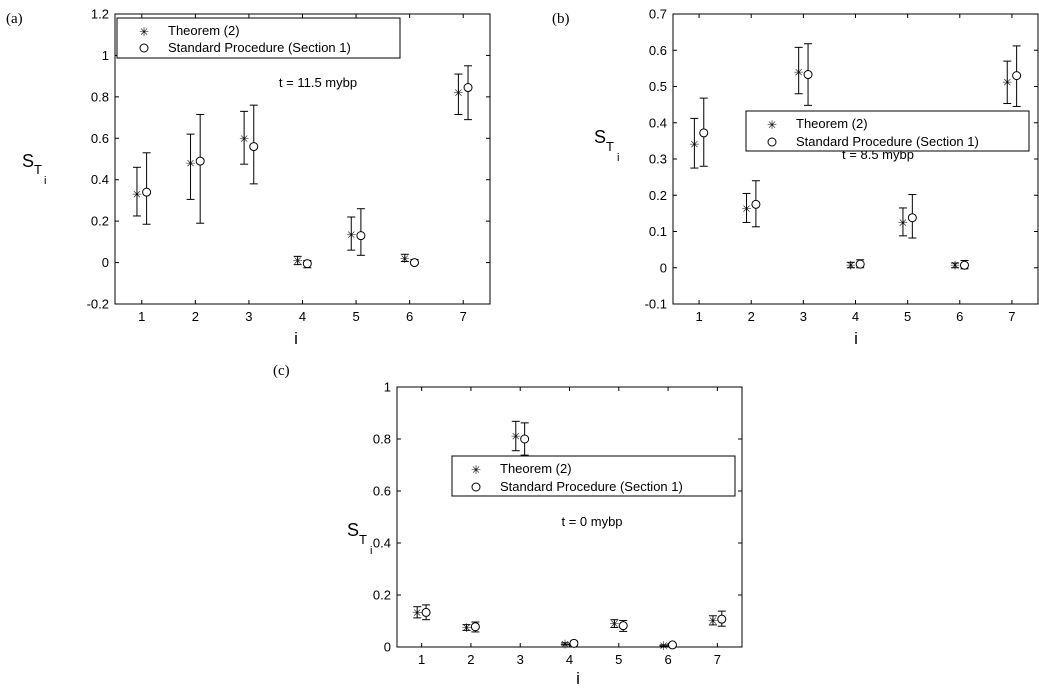 This screenshot has height=688, width=1039. Describe the element at coordinates (100, 179) in the screenshot. I see `panel-a-ytick-label: 0.4` at that location.